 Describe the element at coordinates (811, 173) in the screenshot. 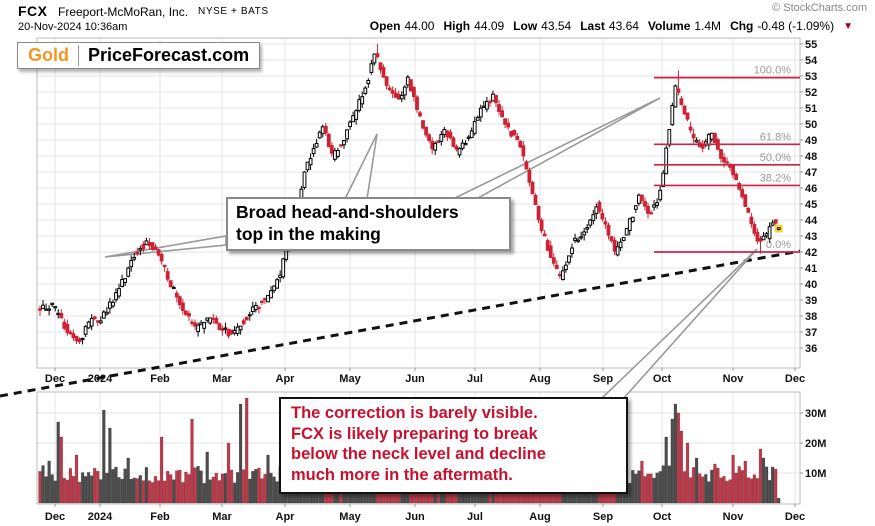

I see `svg-text: 47` at that location.